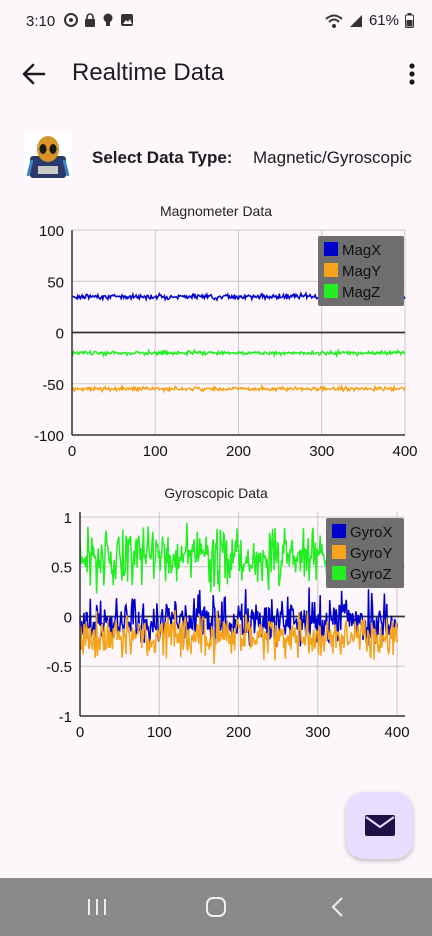 Image resolution: width=432 pixels, height=936 pixels. Describe the element at coordinates (334, 21) in the screenshot. I see `wifi-icon` at that location.